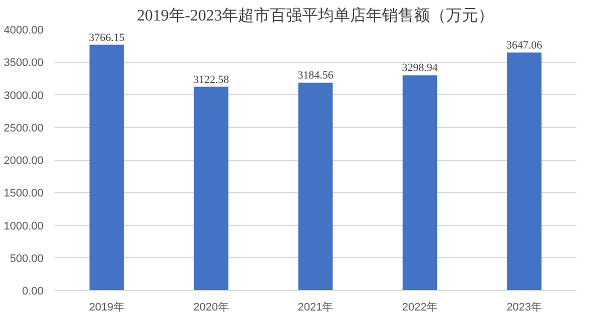  I want to click on data-label: 3647.06, so click(524, 46).